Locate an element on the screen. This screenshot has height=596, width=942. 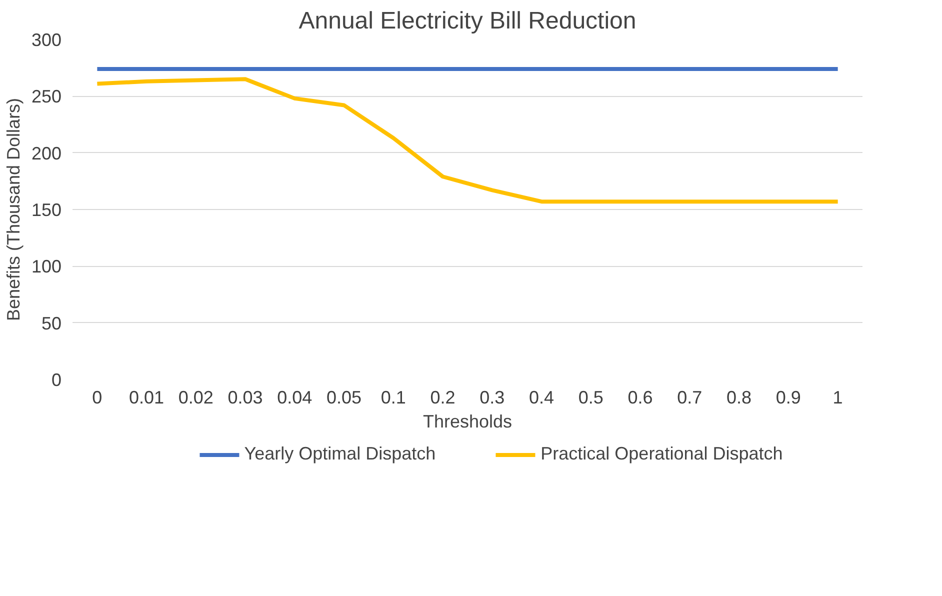
x-tick-label: 1 is located at coordinates (837, 398).